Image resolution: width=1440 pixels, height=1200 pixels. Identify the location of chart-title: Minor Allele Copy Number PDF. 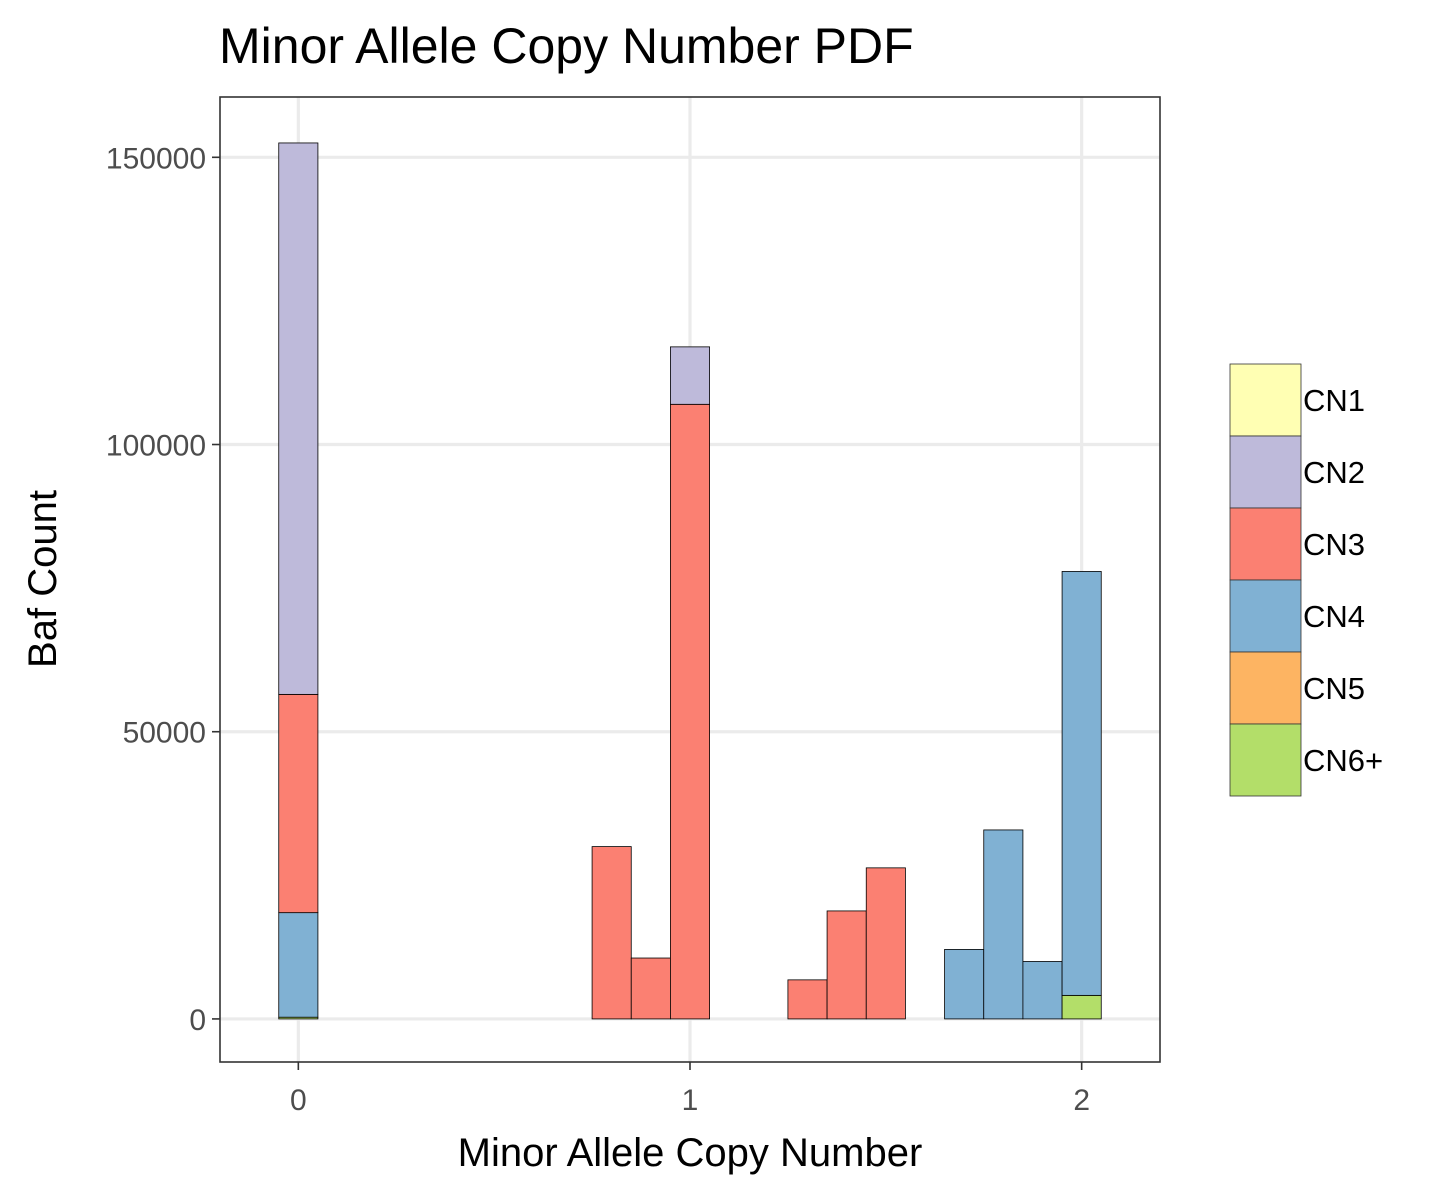
(566, 46).